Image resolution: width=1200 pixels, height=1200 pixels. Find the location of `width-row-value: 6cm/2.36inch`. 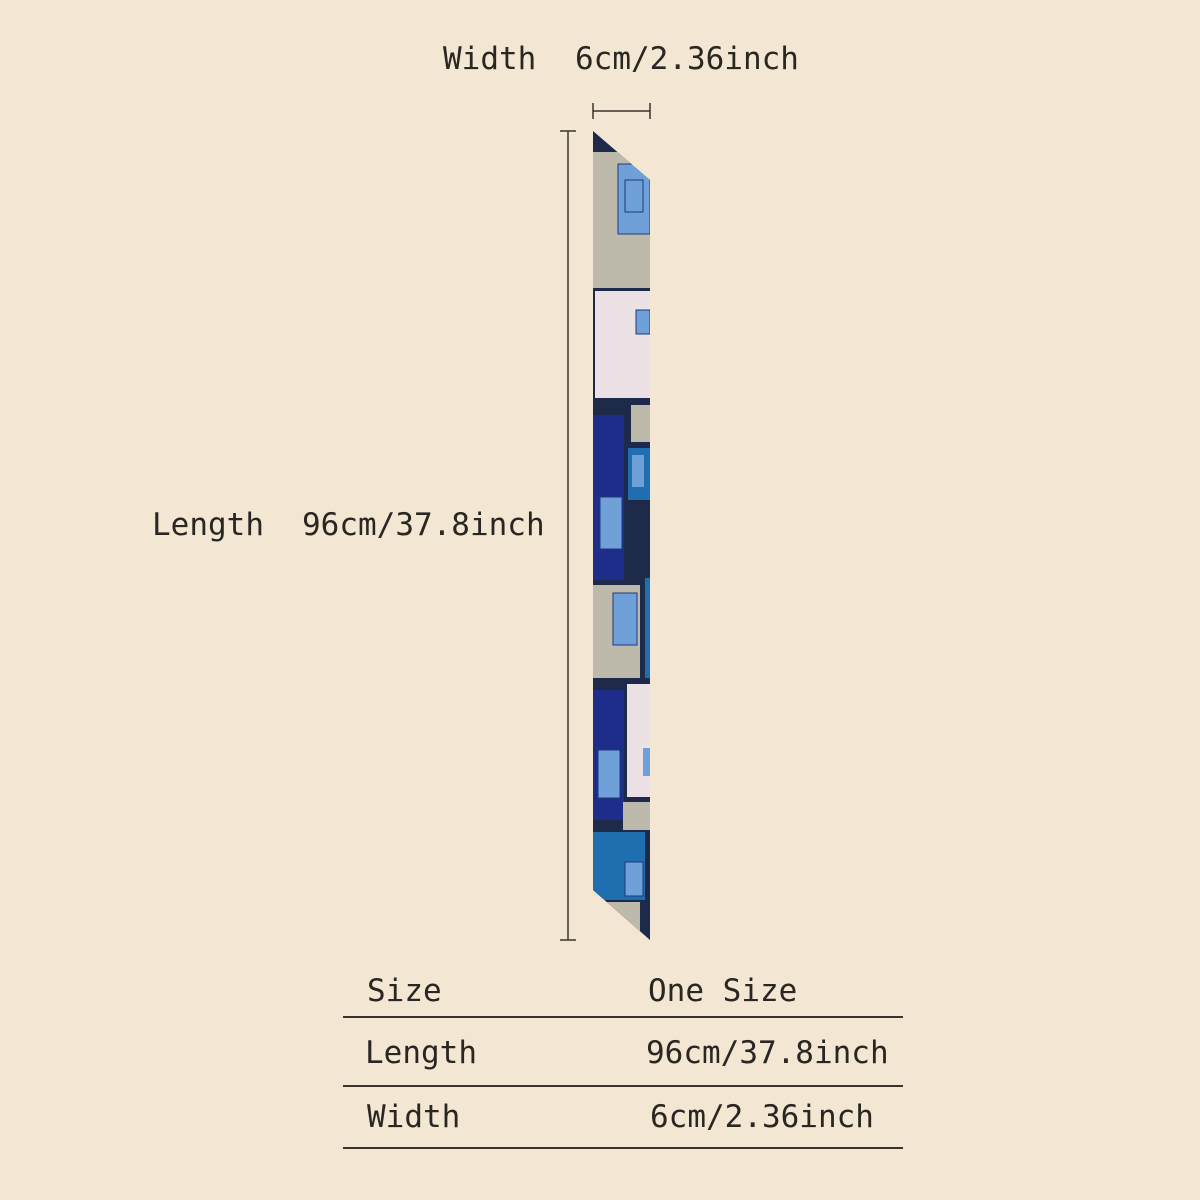

width-row-value: 6cm/2.36inch is located at coordinates (762, 1117).